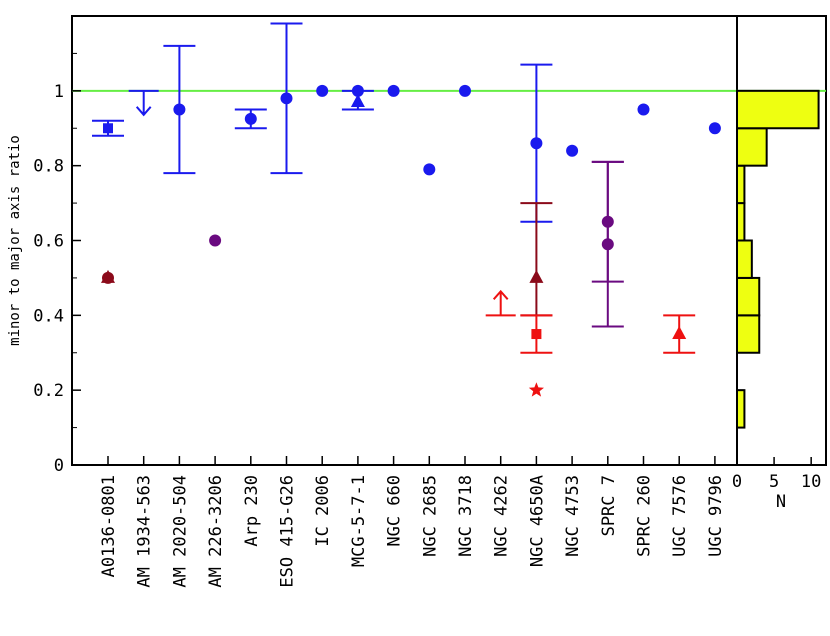 The image size is (830, 636). What do you see at coordinates (500, 303) in the screenshot?
I see `data-point-lower-limit` at bounding box center [500, 303].